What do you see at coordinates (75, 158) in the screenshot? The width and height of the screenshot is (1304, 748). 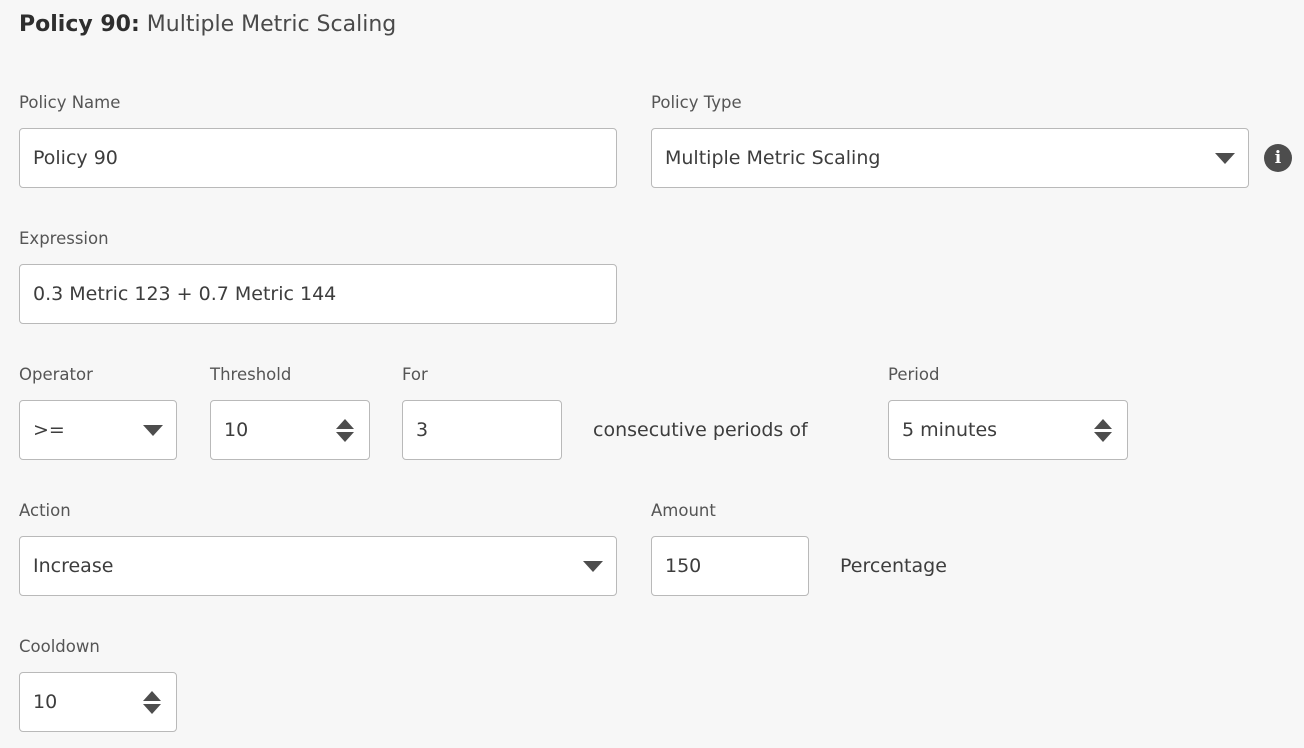 I see `policy-name-value: Policy 90` at bounding box center [75, 158].